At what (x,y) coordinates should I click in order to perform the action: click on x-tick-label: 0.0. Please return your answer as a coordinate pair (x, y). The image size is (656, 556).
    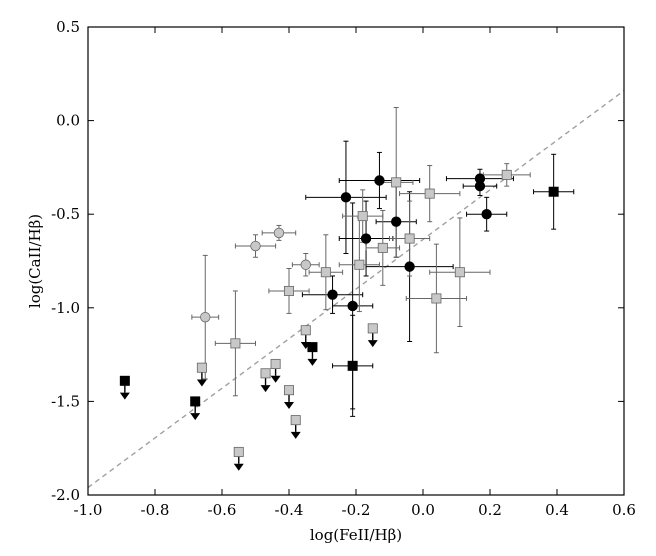
    Looking at the image, I should click on (423, 510).